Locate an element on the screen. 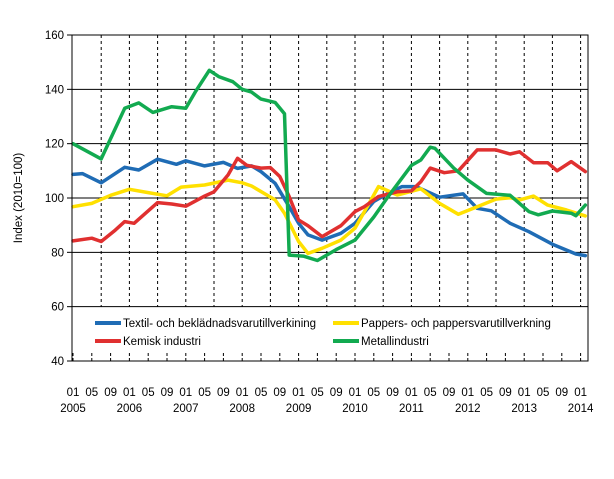 The image size is (614, 479). legend-label: Pappers- och pappersvarutillverkning is located at coordinates (456, 324).